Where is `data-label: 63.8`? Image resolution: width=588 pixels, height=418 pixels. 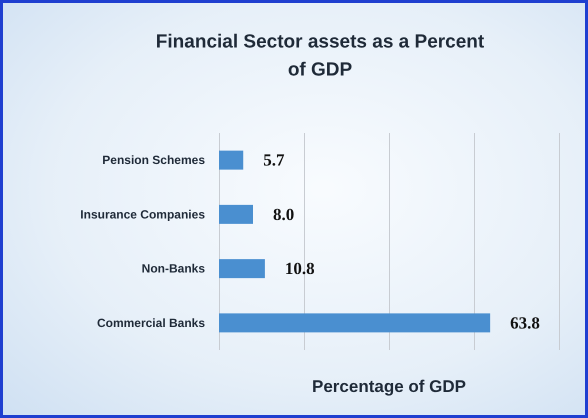 data-label: 63.8 is located at coordinates (525, 322).